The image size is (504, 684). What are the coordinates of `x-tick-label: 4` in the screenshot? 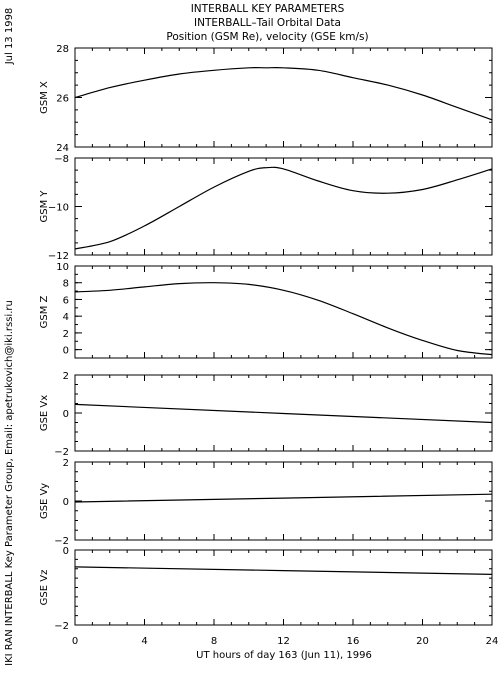 It's located at (144, 641).